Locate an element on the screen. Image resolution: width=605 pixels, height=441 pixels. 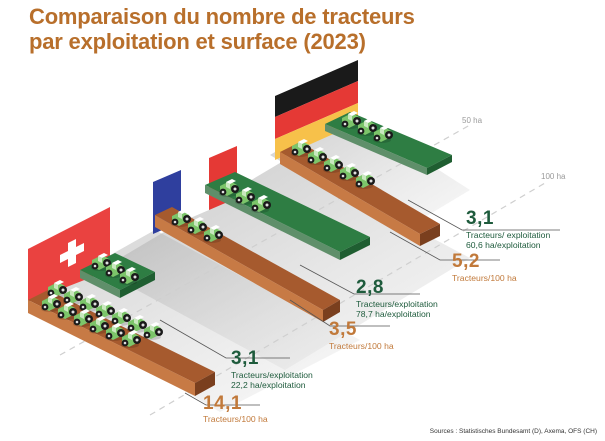
switzerland-tractors-per-100ha: 14,1 Tracteurs/100 ha is located at coordinates (235, 409).